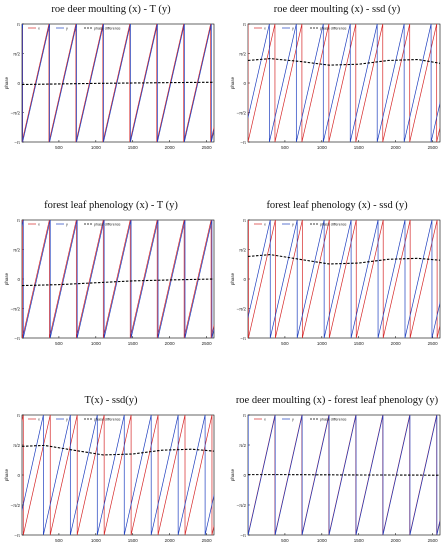 The image size is (448, 550). Describe the element at coordinates (111, 9) in the screenshot. I see `chart-title: roe deer moulting (x) - T (y)` at that location.